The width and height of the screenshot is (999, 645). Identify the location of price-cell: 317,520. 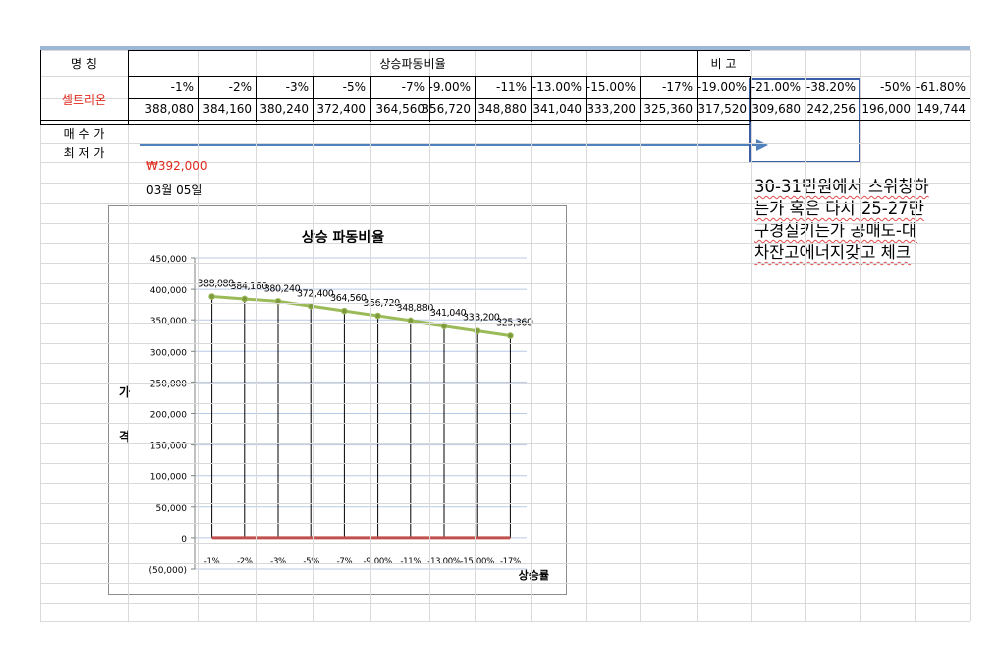
(722, 109).